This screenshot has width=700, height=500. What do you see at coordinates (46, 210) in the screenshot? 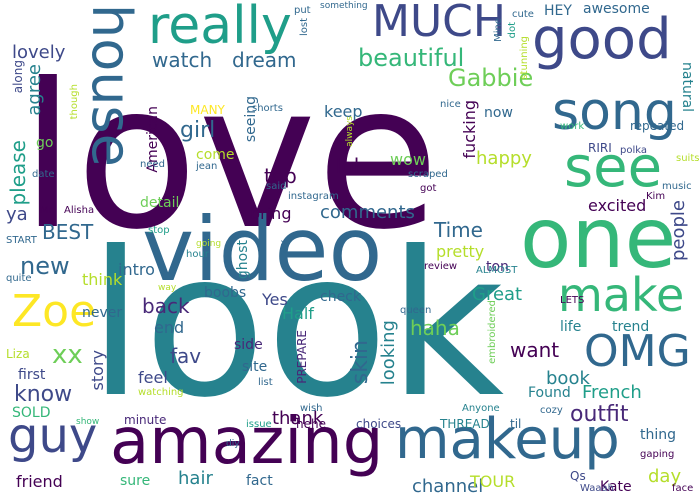
I see `word-Mr: Mr` at bounding box center [46, 210].